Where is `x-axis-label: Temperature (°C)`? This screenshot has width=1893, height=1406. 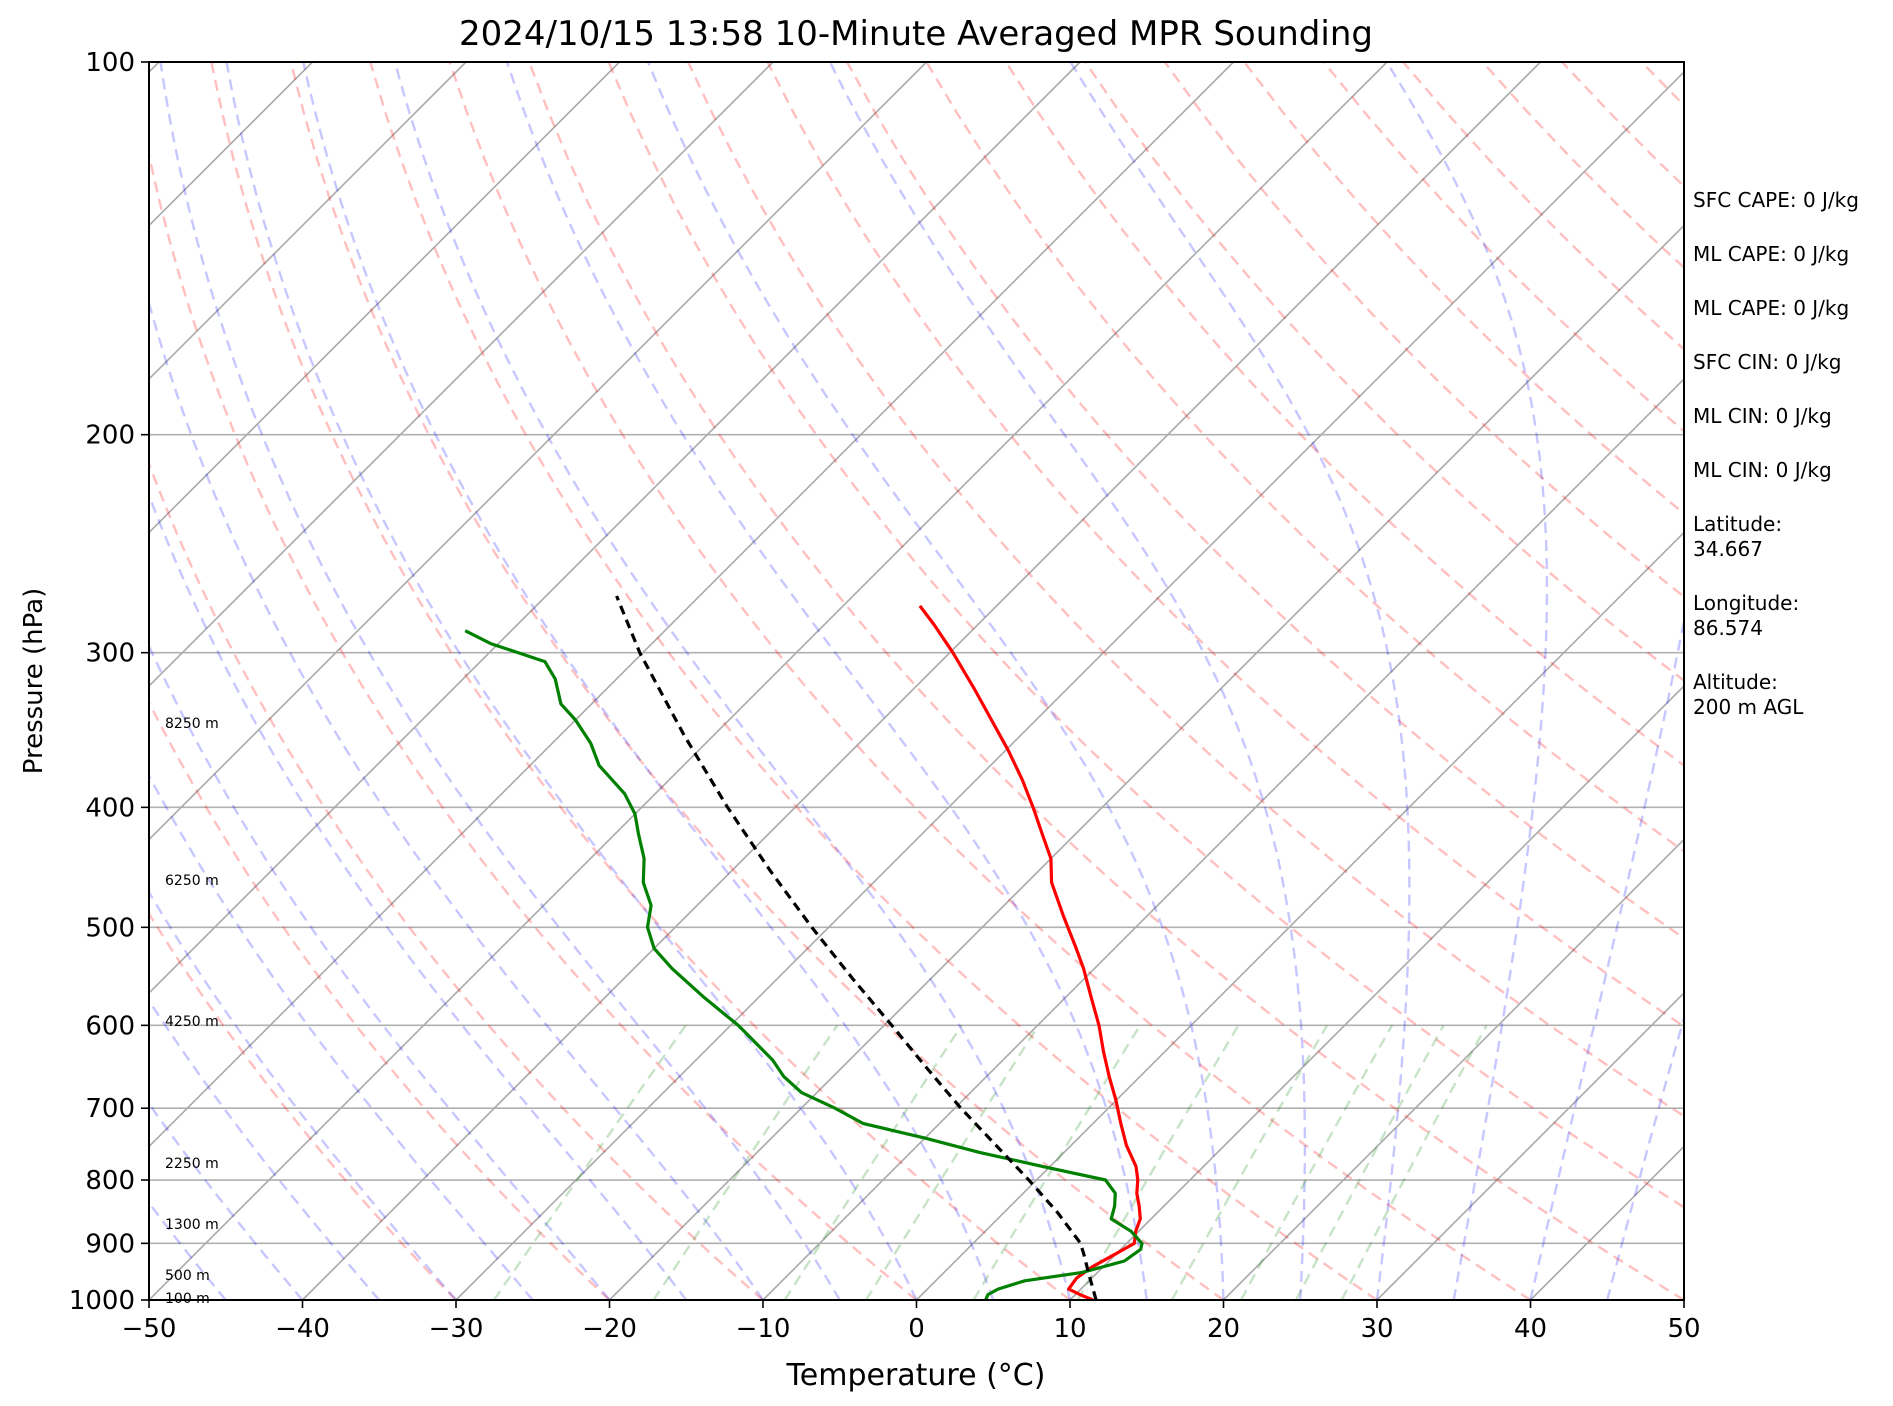
x-axis-label: Temperature (°C) is located at coordinates (916, 1375).